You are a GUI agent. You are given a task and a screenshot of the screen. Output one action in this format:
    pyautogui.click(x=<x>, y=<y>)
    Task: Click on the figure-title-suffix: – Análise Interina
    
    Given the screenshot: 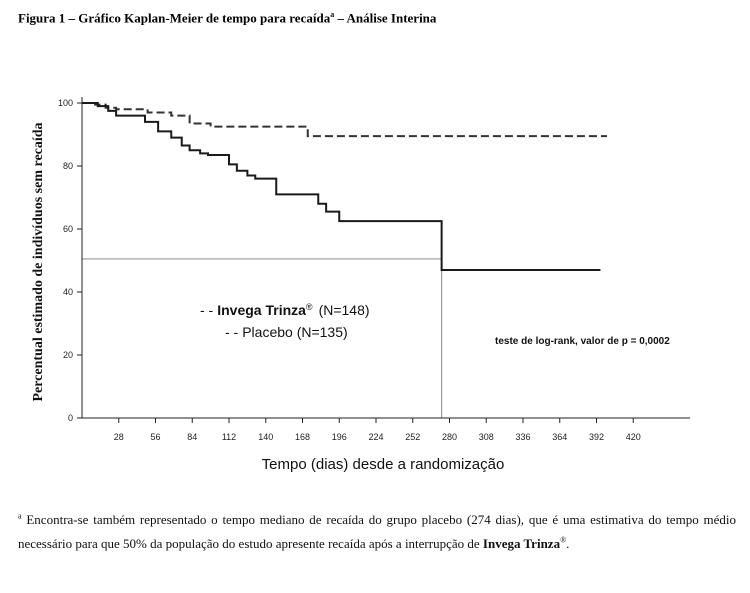 What is the action you would take?
    pyautogui.click(x=385, y=18)
    